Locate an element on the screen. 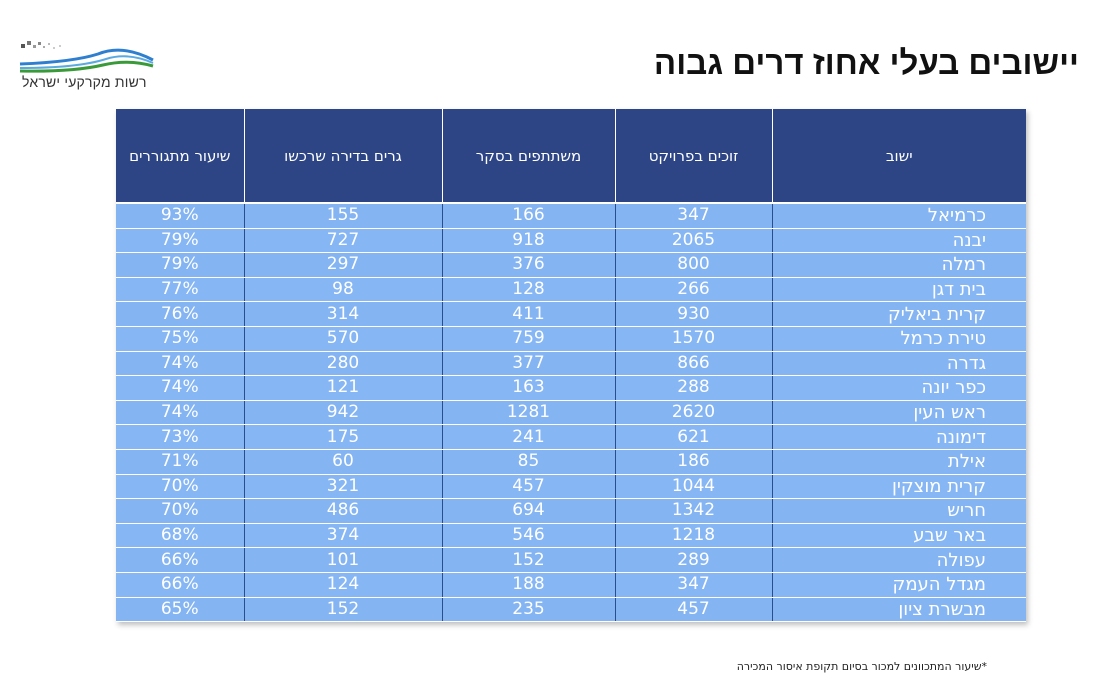  living-cell: 101 is located at coordinates (342, 560).